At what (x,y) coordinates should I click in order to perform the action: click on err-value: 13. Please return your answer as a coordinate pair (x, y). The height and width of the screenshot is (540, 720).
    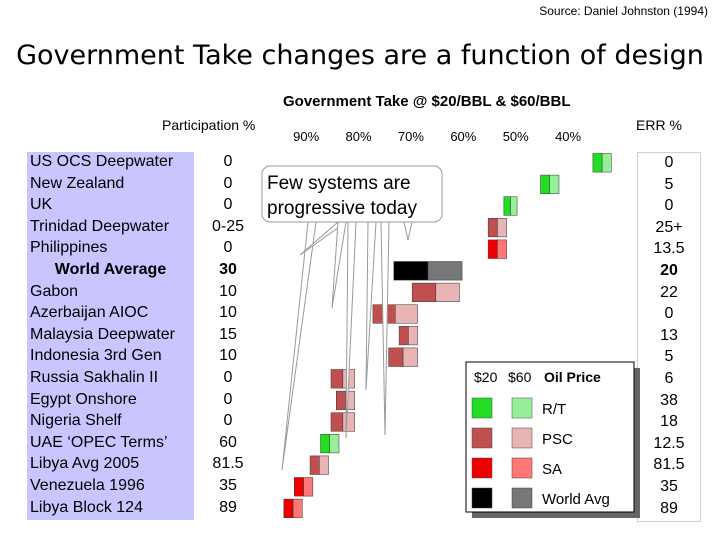
    Looking at the image, I should click on (669, 335).